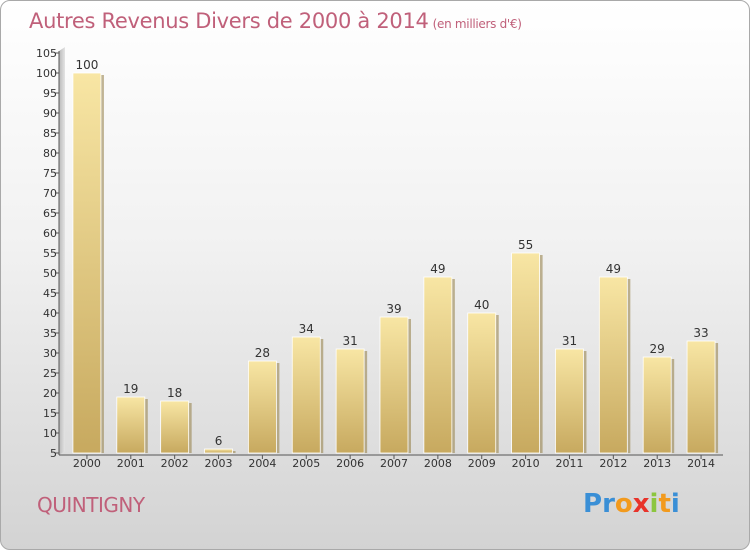 This screenshot has width=750, height=550. What do you see at coordinates (131, 463) in the screenshot?
I see `x-tick-label: 2001` at bounding box center [131, 463].